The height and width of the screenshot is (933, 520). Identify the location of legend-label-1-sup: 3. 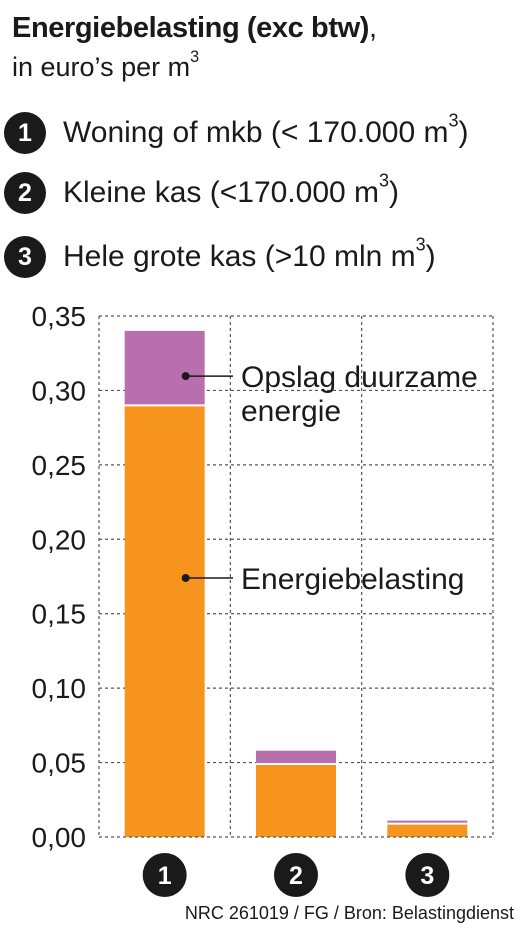
(453, 120).